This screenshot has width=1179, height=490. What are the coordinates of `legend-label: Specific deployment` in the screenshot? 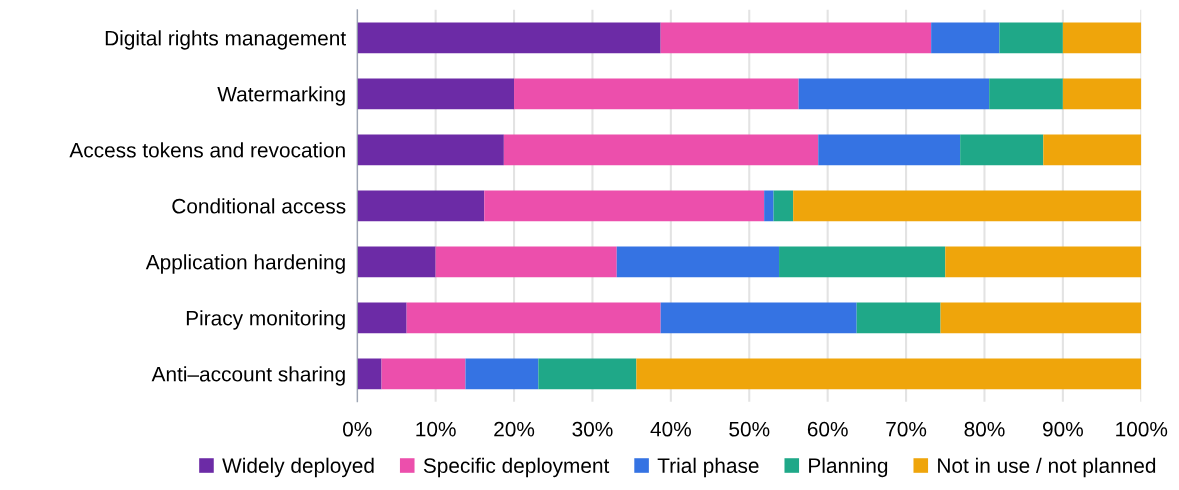 It's located at (516, 467).